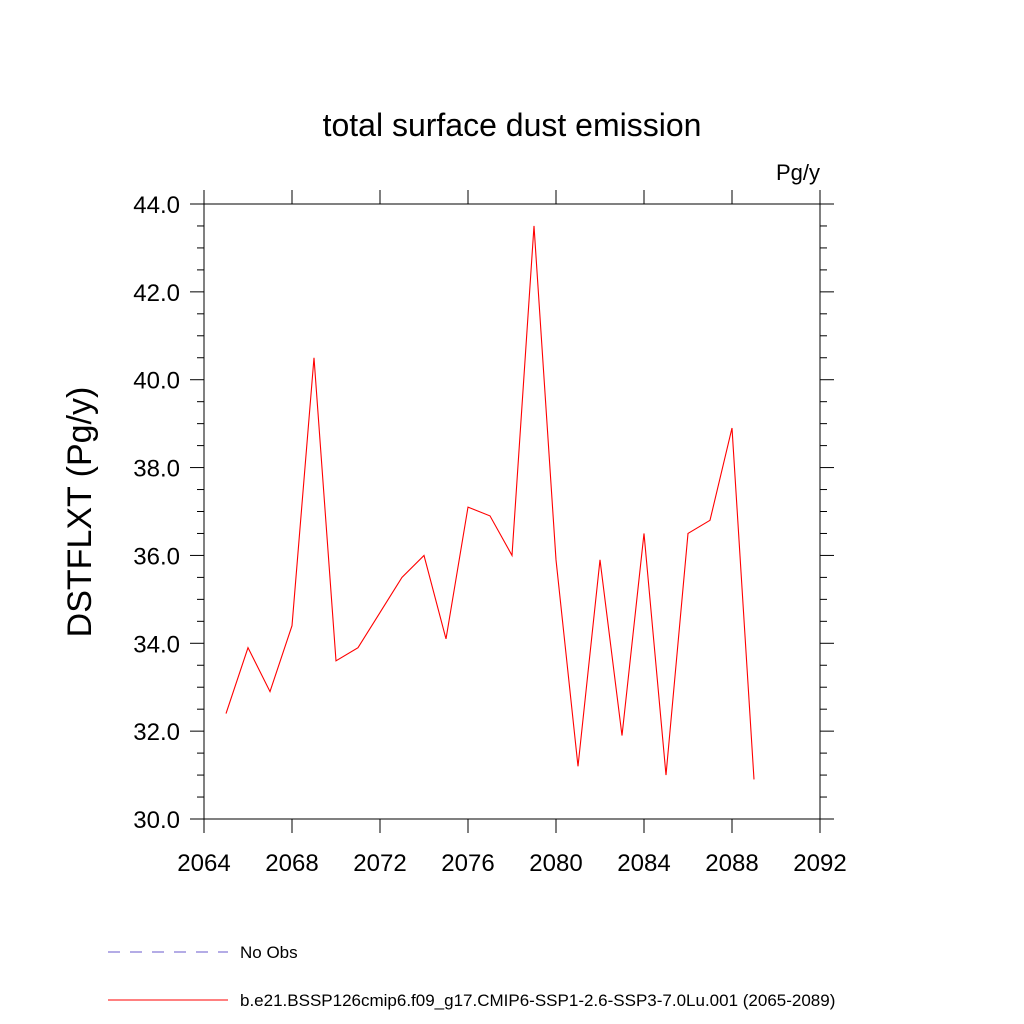 This screenshot has width=1024, height=1024. I want to click on legend-label-0: No Obs, so click(269, 952).